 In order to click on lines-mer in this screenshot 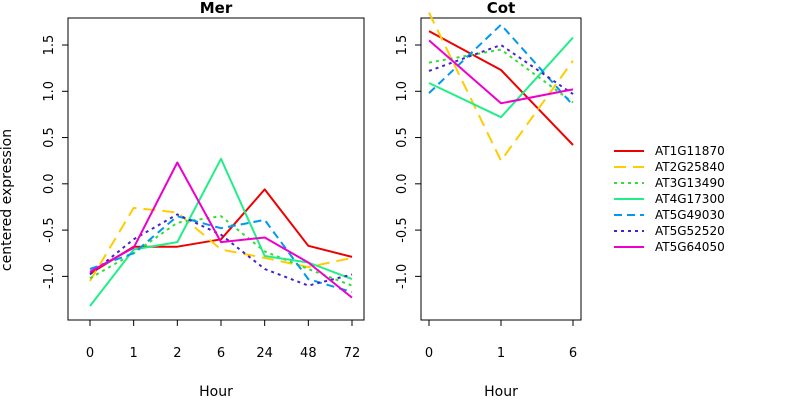, I will do `click(221, 232)`.